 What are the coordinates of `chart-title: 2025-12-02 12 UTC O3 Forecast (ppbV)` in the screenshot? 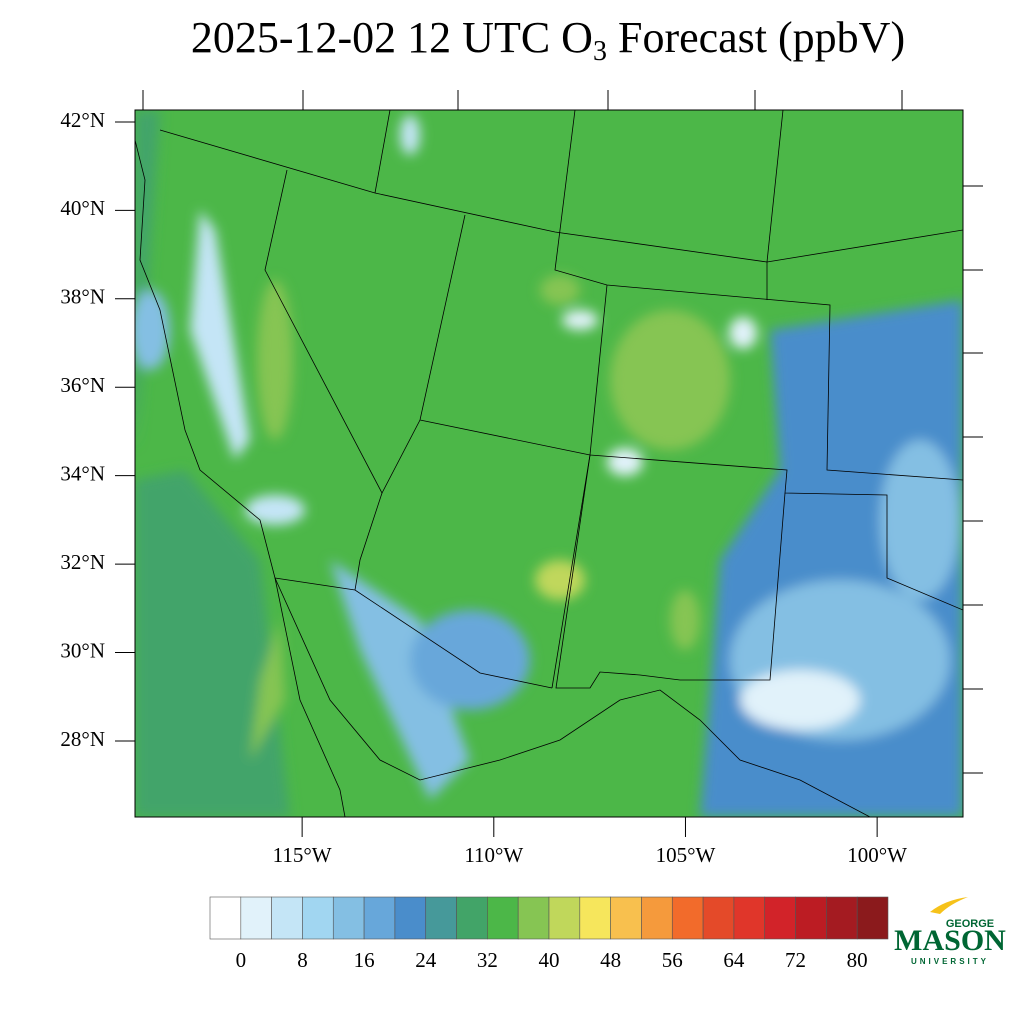 It's located at (548, 40).